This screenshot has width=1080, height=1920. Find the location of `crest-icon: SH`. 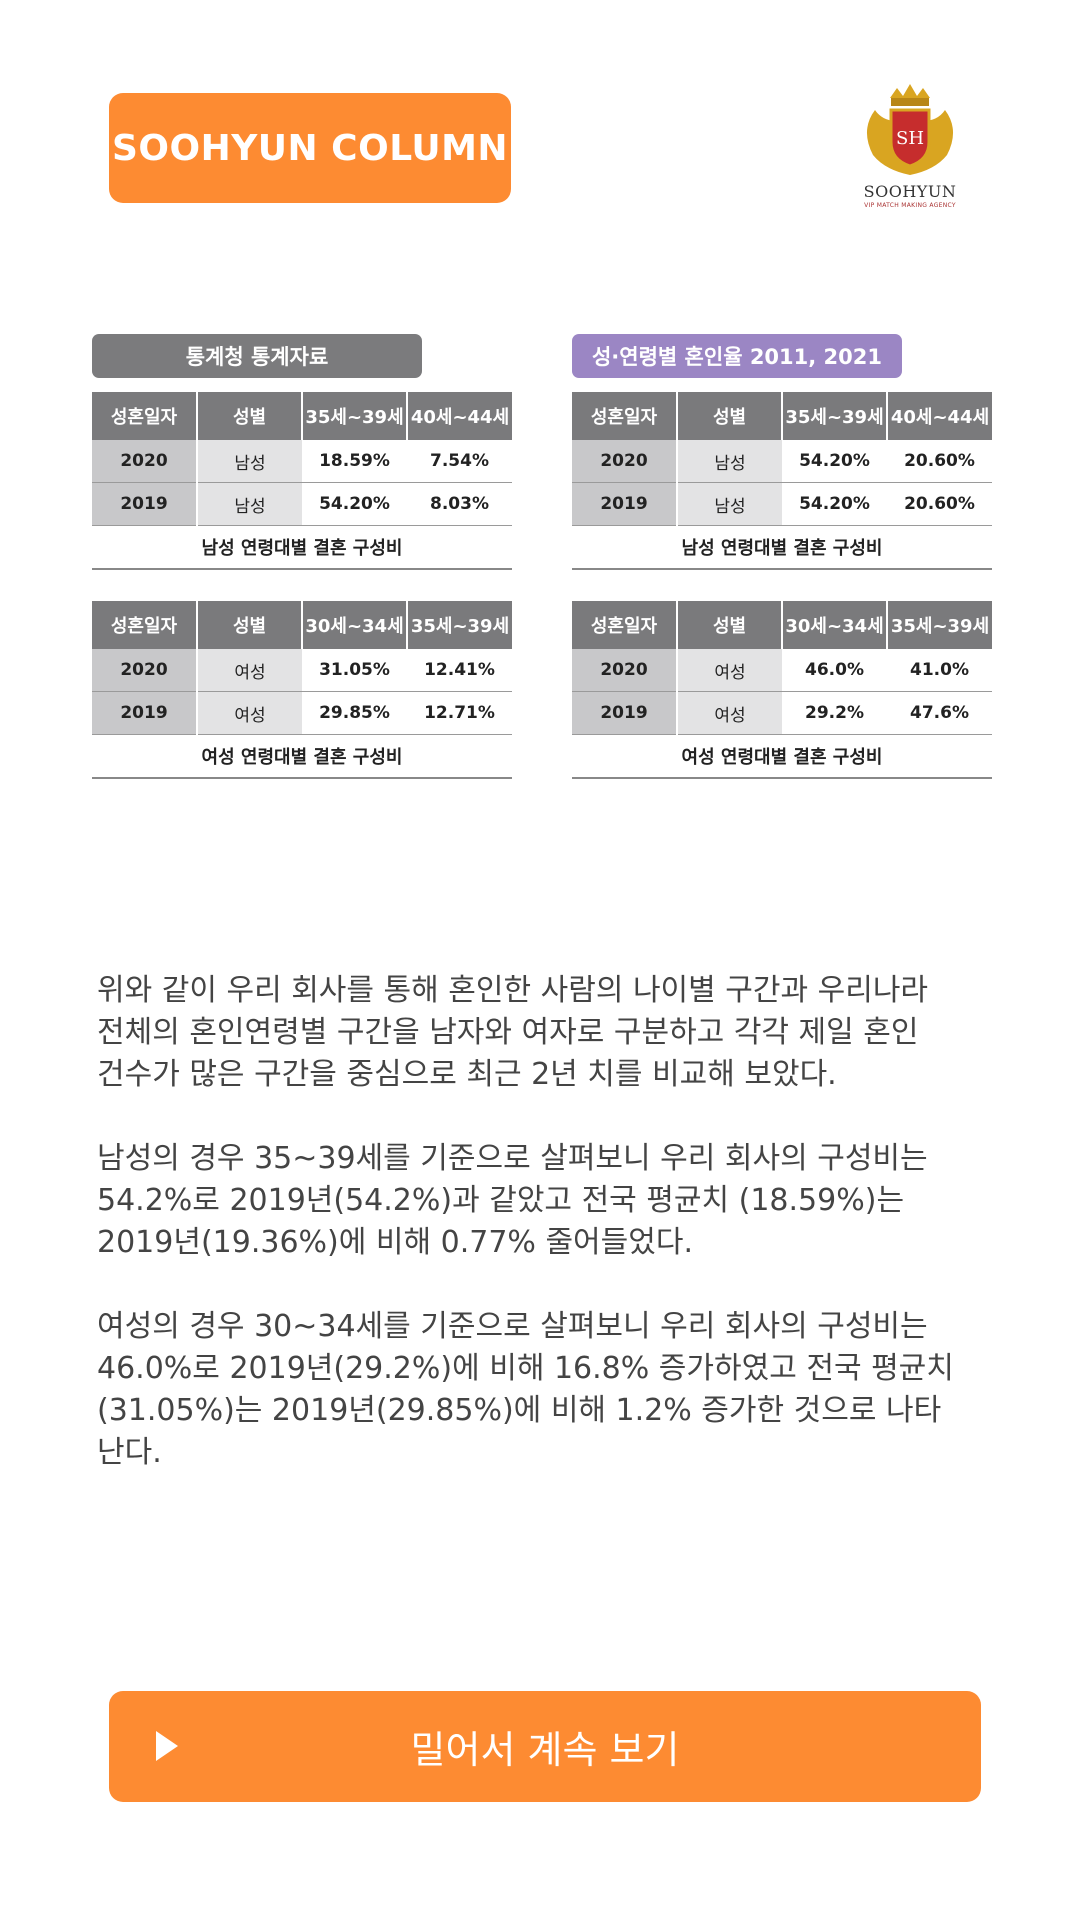

crest-icon: SH is located at coordinates (910, 129).